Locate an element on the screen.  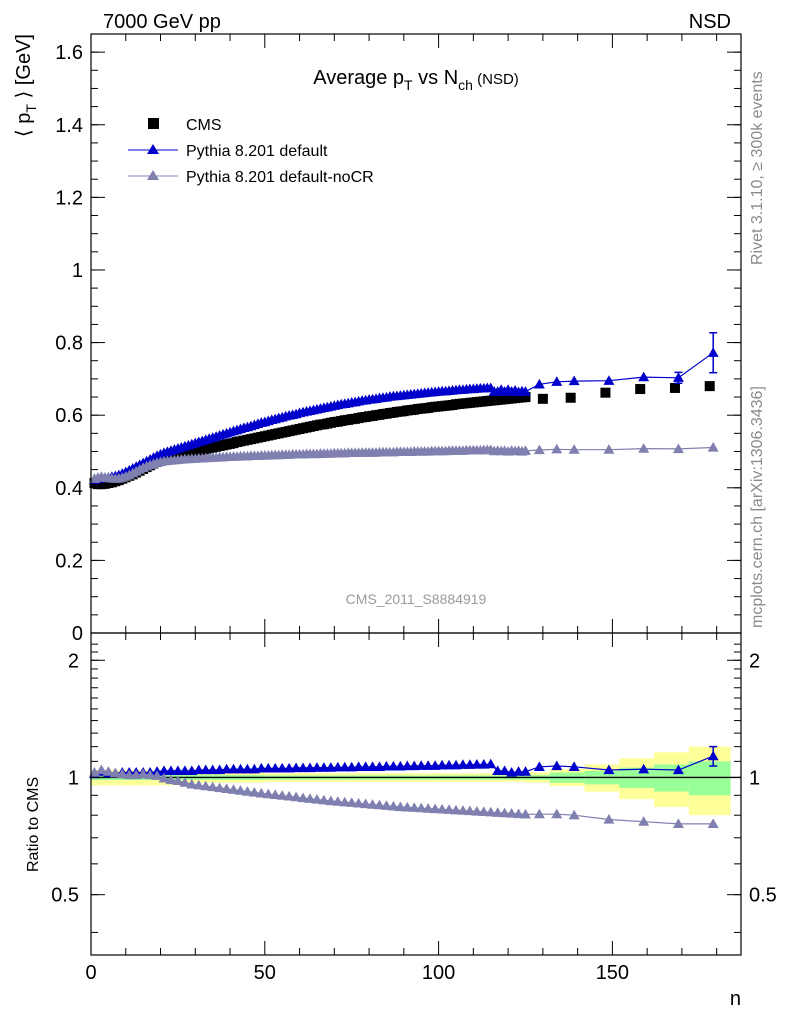
legend-marker-default is located at coordinates (153, 149).